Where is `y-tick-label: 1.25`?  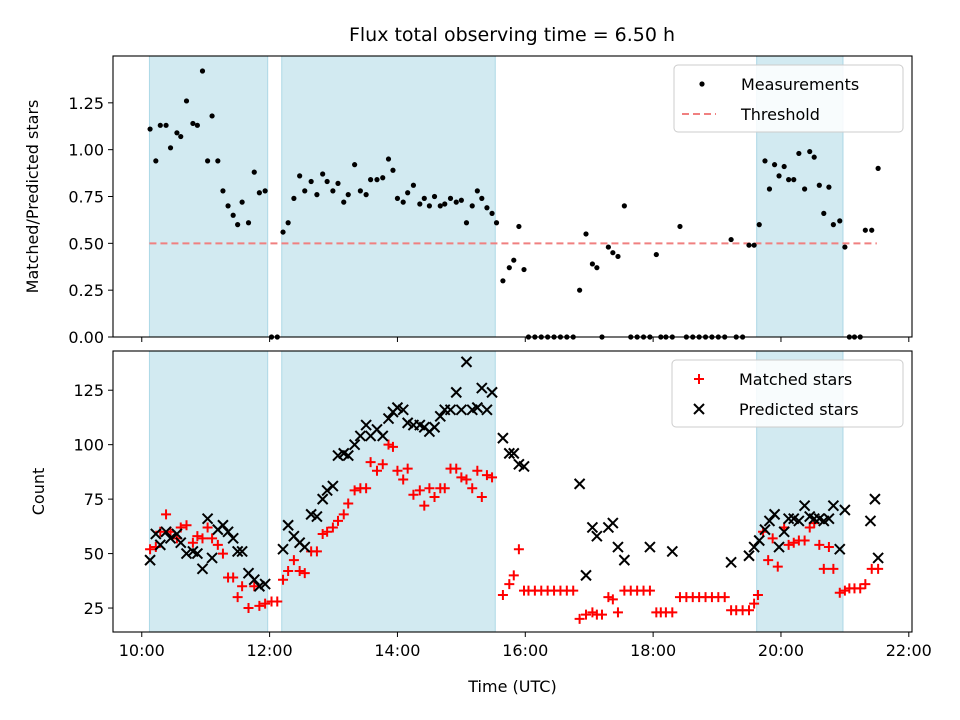
y-tick-label: 1.25 is located at coordinates (86, 103).